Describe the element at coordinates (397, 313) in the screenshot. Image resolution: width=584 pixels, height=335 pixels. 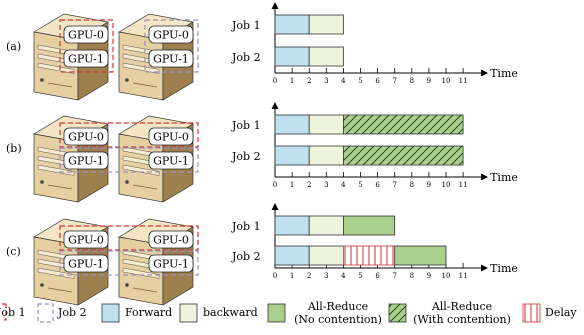
I see `legend-contention-swatch` at that location.